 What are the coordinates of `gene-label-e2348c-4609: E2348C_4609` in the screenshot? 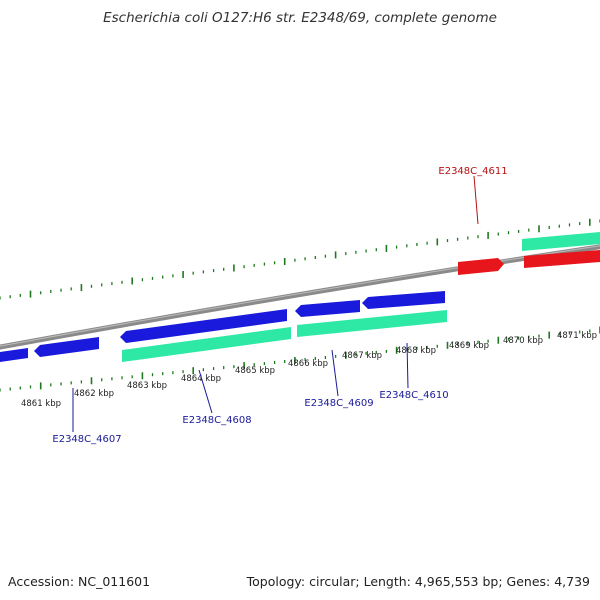 It's located at (338, 403).